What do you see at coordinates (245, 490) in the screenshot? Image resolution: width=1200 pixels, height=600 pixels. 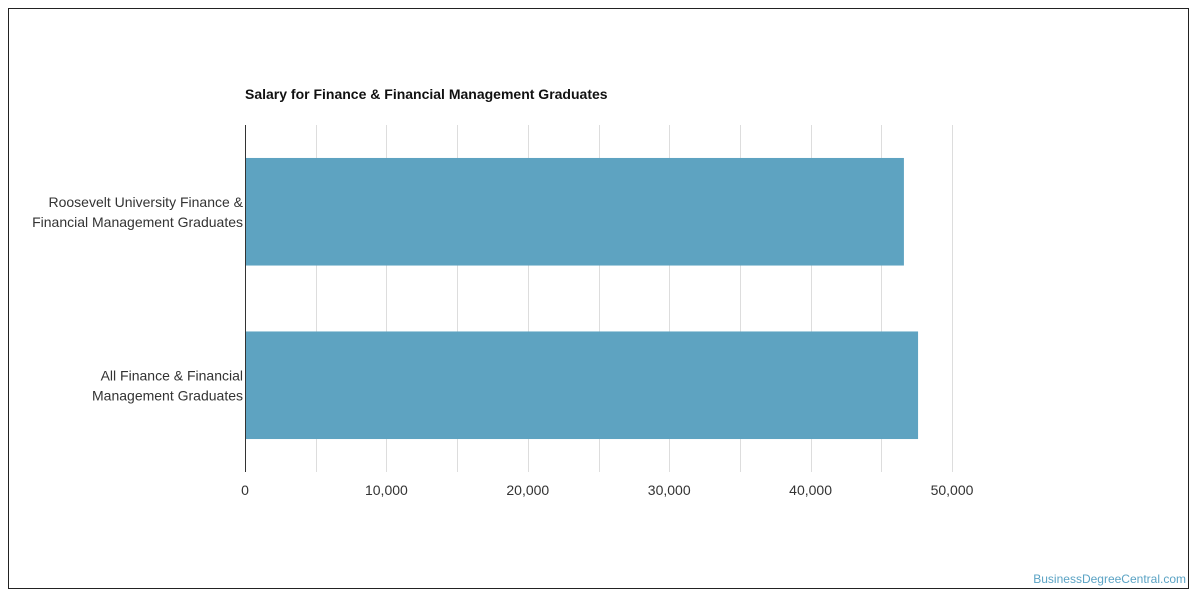 I see `x-tick-label: 0` at bounding box center [245, 490].